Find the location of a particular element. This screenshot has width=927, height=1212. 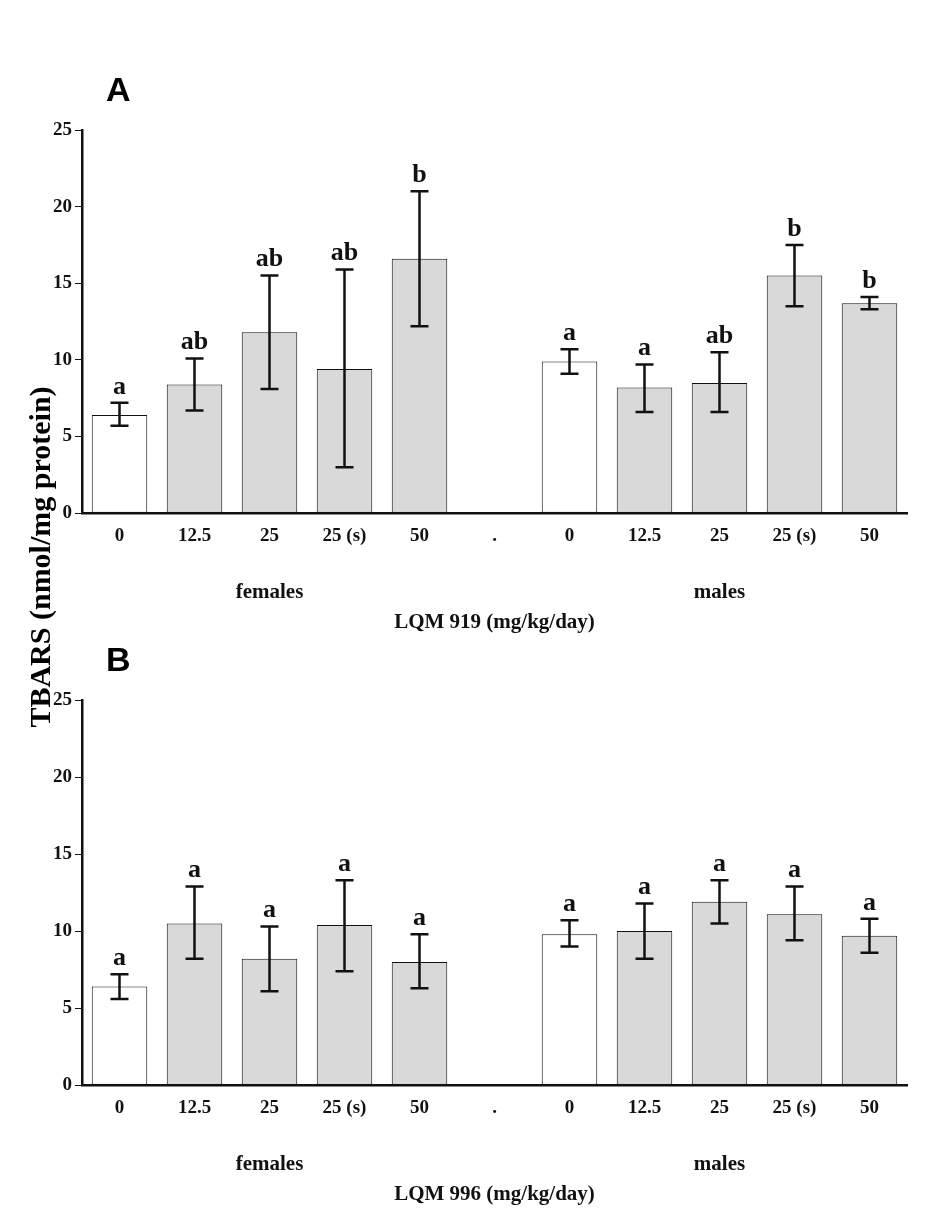

x-axis-title: LQM 996 (mg/kg/day) is located at coordinates (494, 1192).